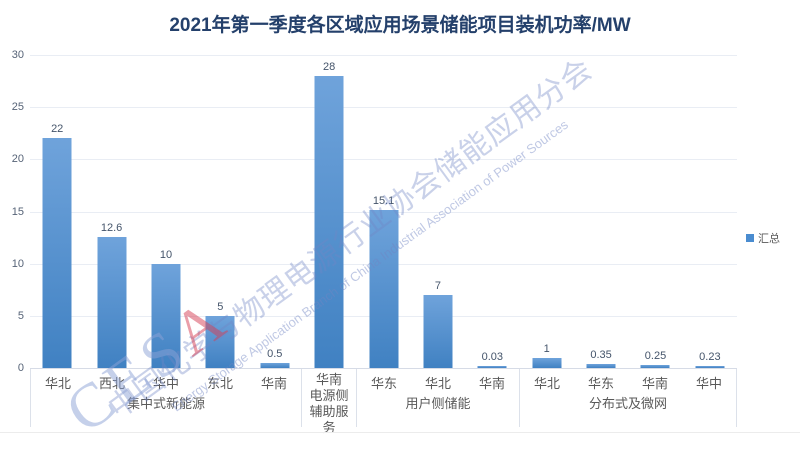  Describe the element at coordinates (438, 403) in the screenshot. I see `x-group-label: 用户侧储能` at that location.